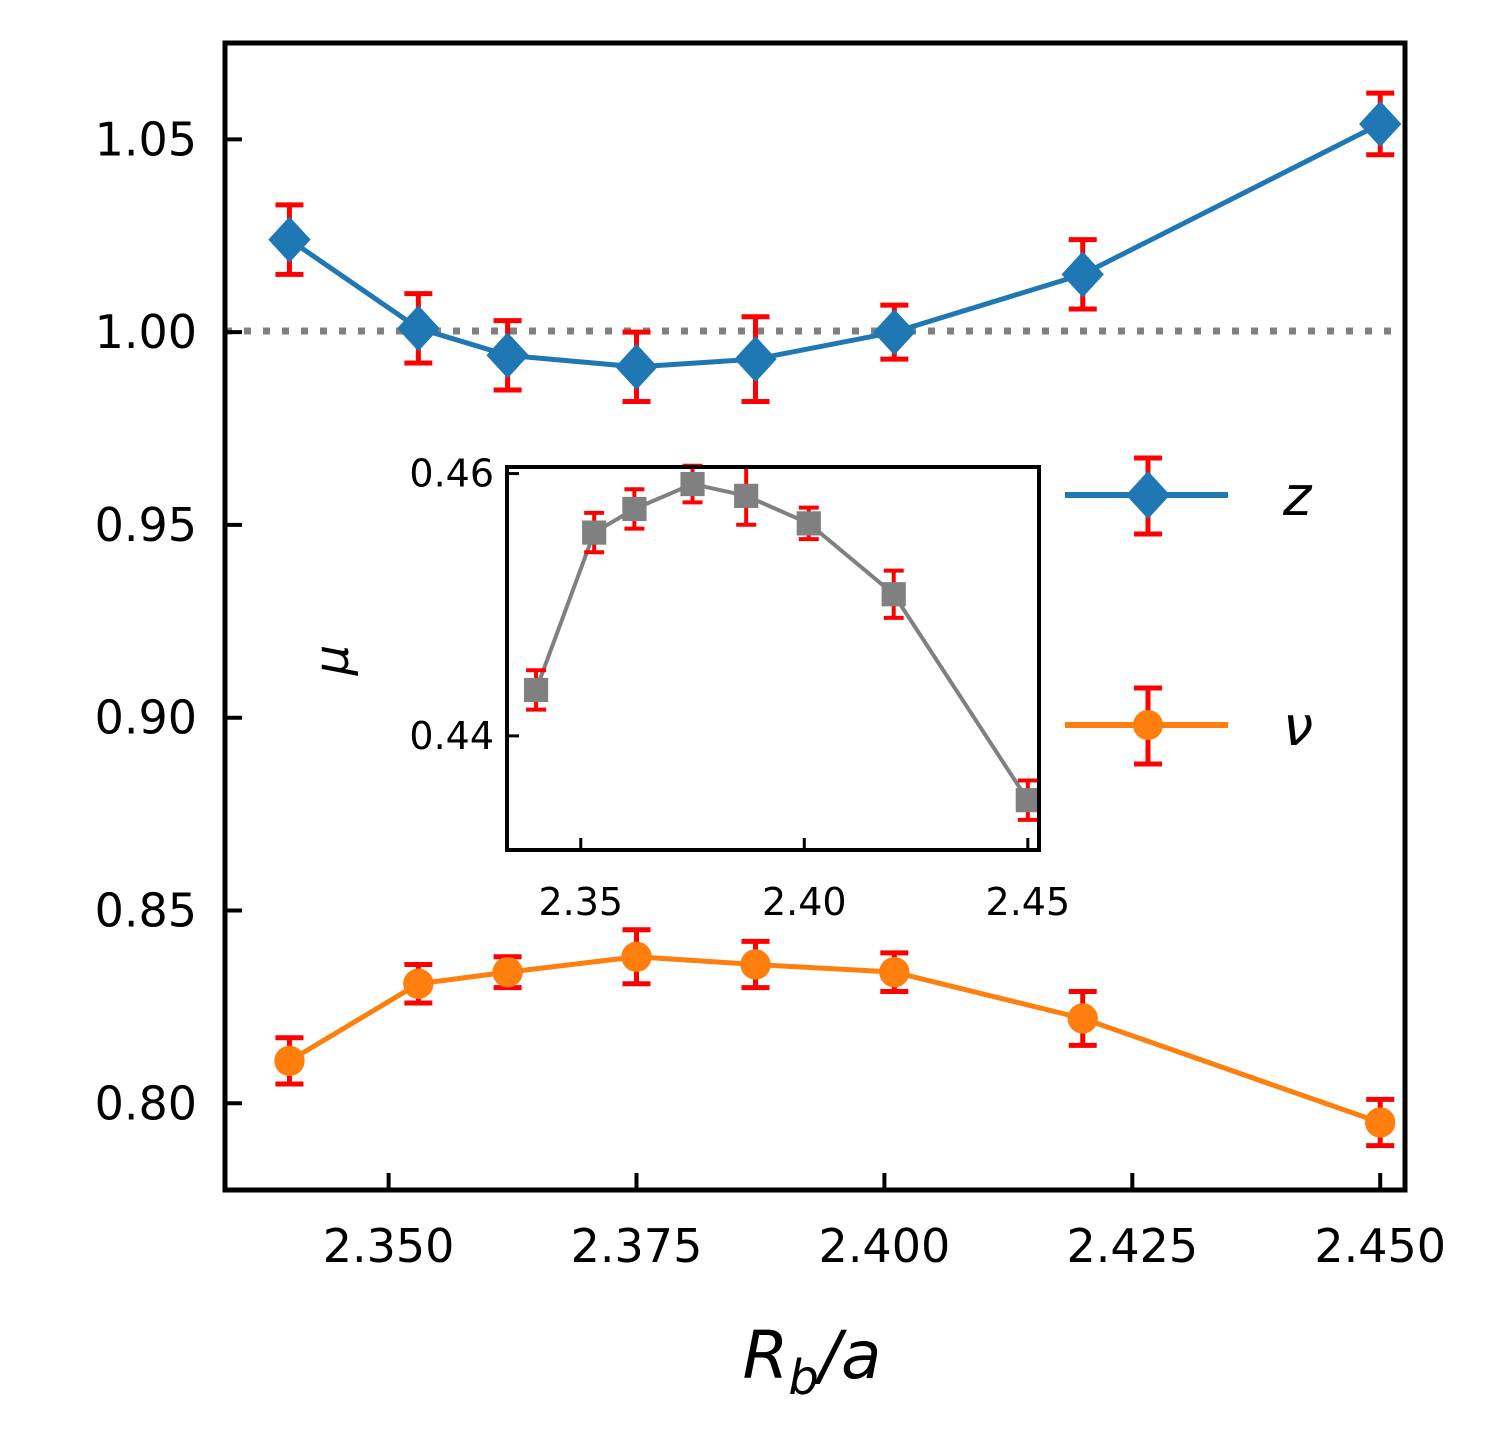  What do you see at coordinates (1148, 495) in the screenshot?
I see `legend-marker-z` at bounding box center [1148, 495].